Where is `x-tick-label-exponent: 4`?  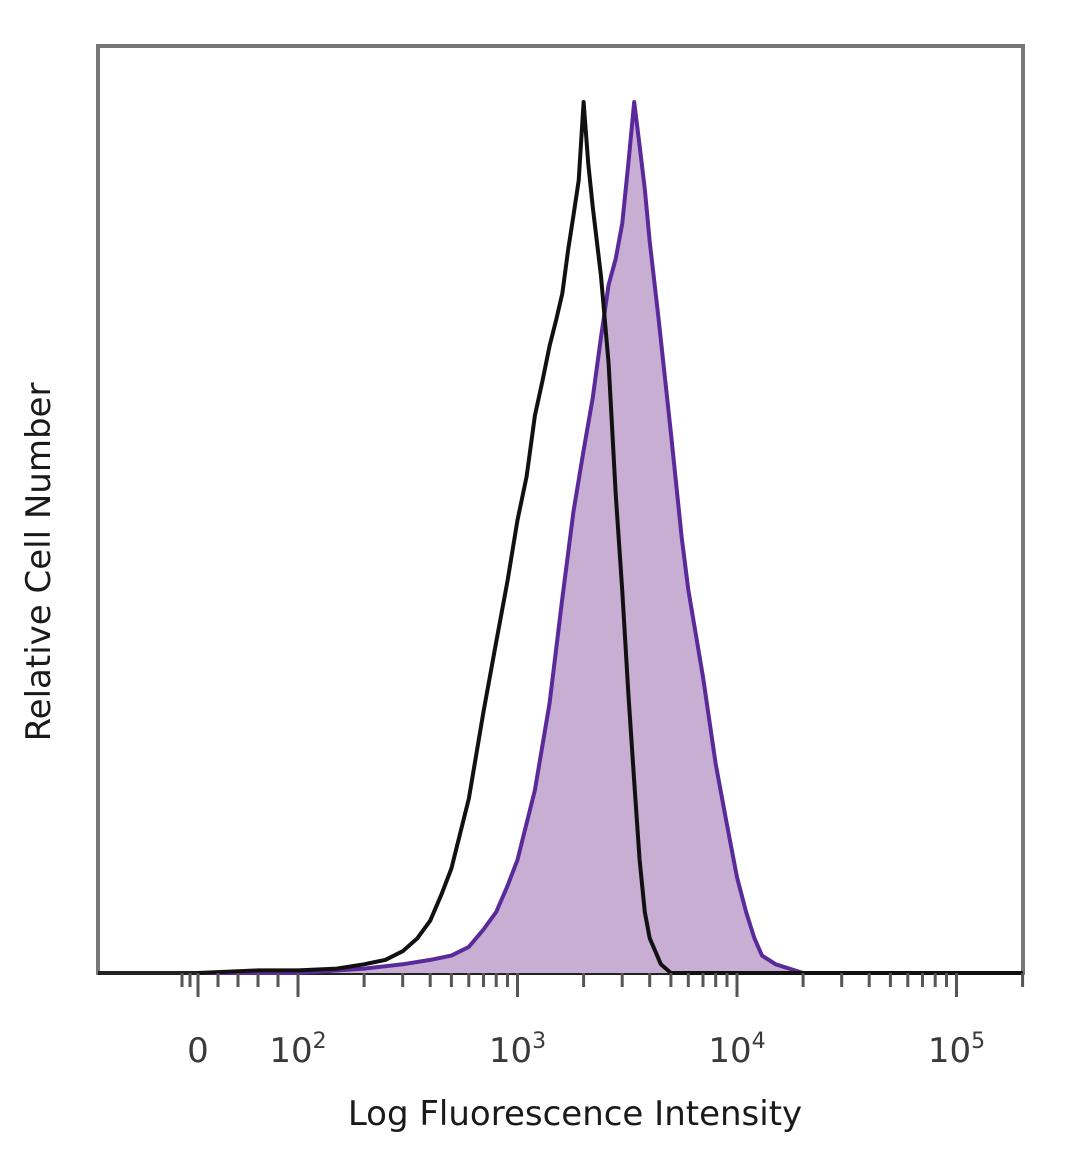
x-tick-label-exponent: 4 is located at coordinates (759, 1041).